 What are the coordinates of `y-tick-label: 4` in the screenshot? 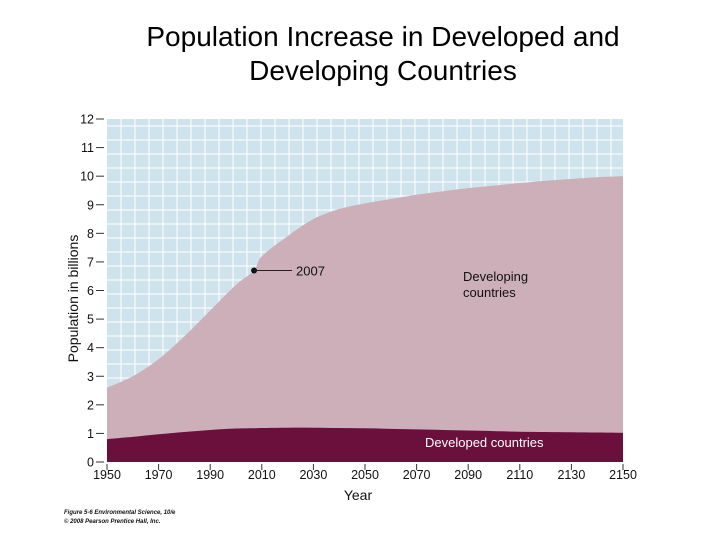 It's located at (90, 348).